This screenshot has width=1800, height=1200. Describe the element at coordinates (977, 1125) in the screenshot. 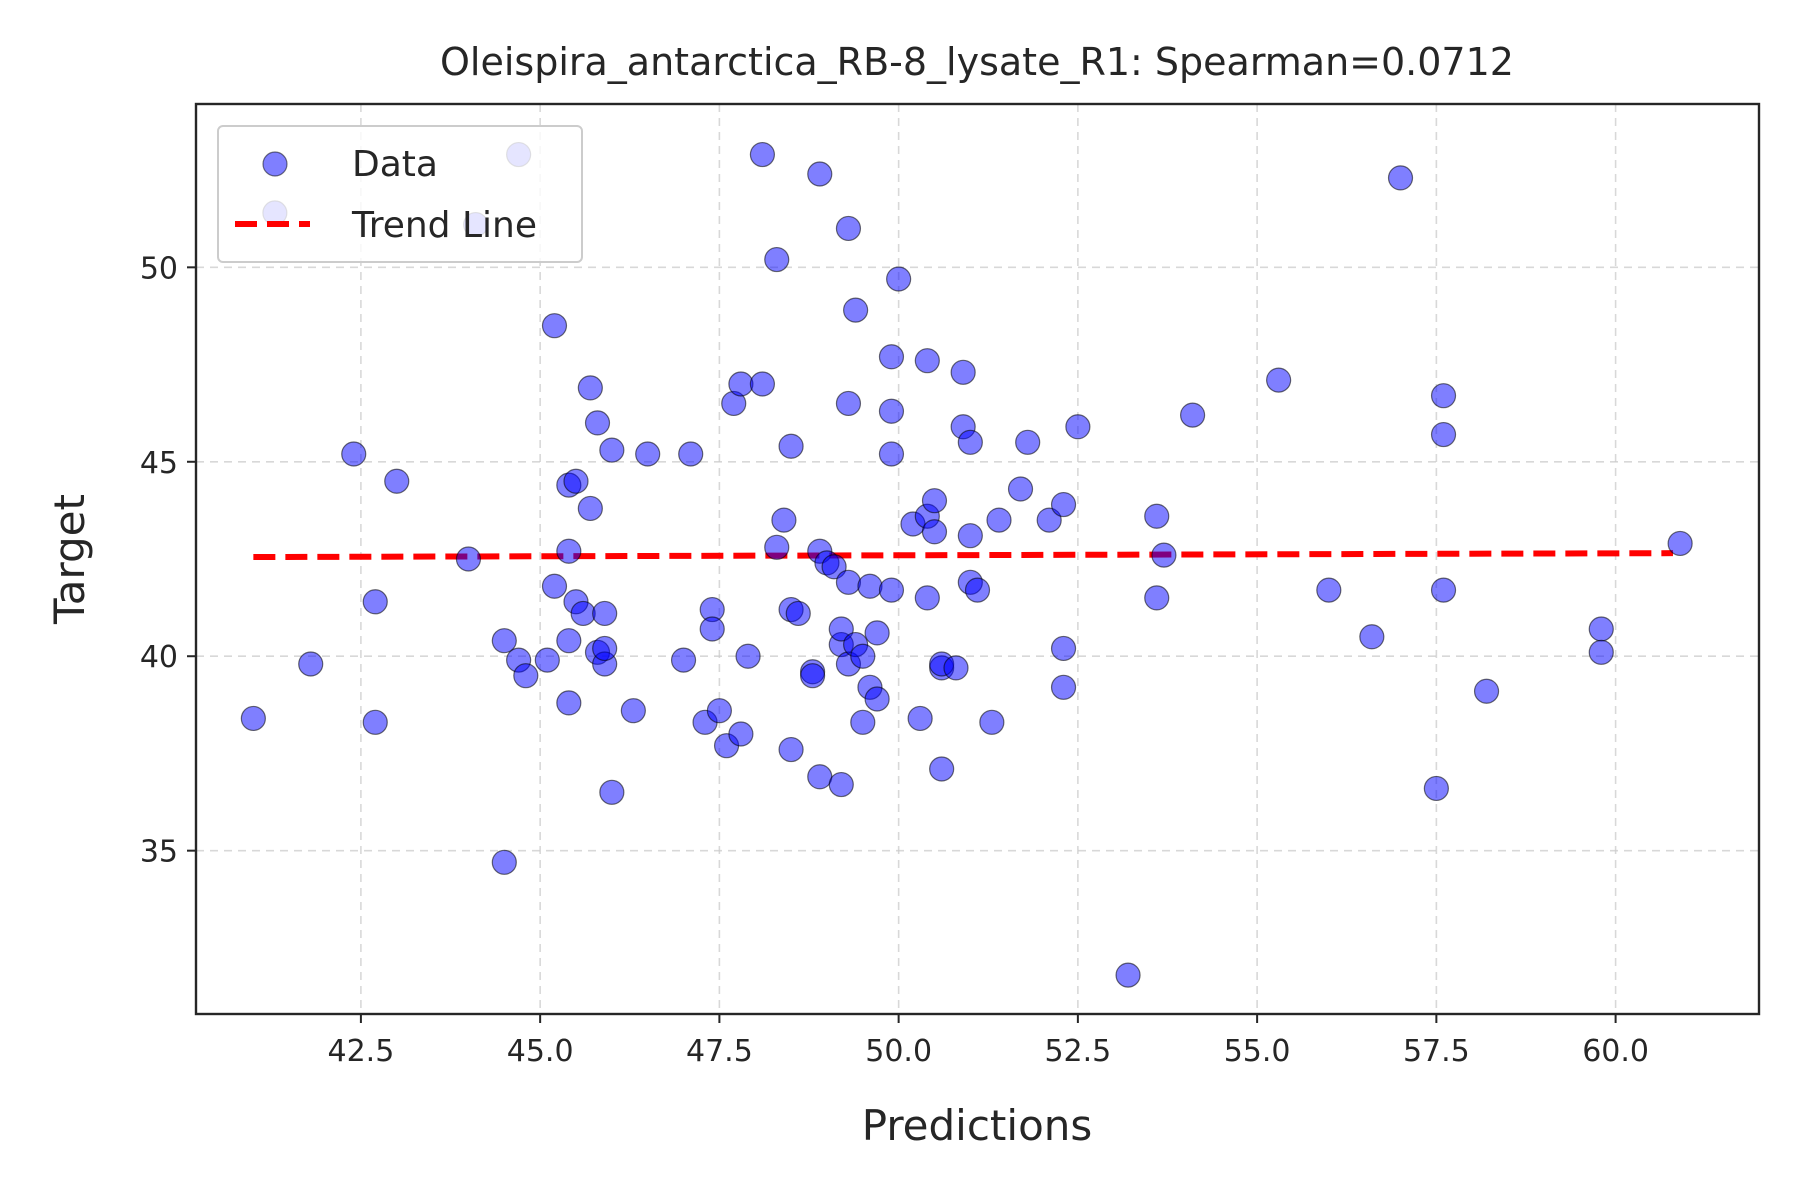

I see `x-axis-label: Predictions` at that location.